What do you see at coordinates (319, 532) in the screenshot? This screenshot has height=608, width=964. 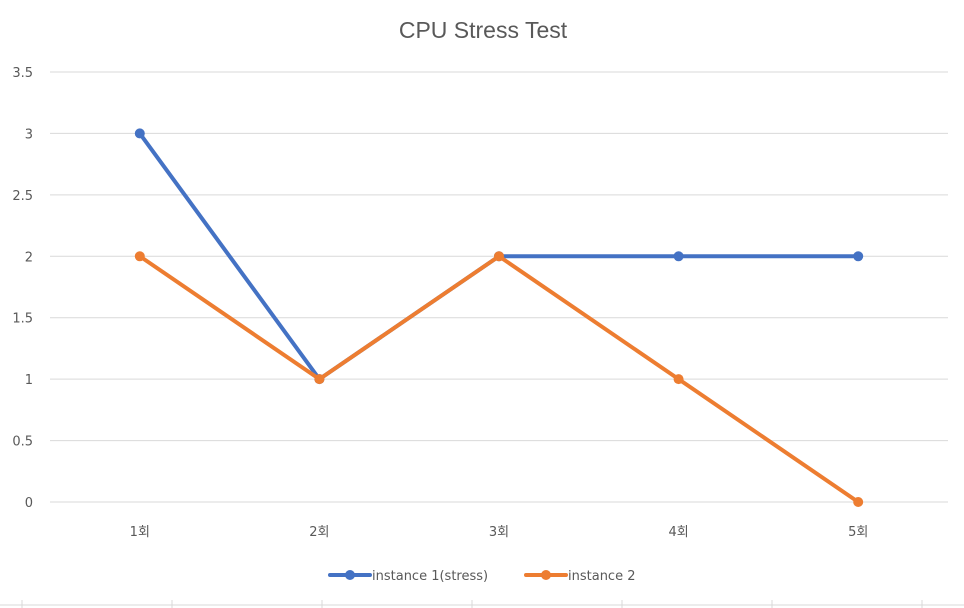 I see `x-tick-label: 2회` at bounding box center [319, 532].